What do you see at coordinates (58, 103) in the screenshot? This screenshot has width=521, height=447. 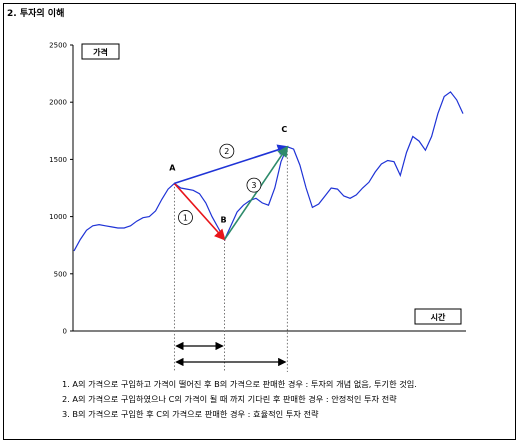 I see `y-tick-label: 2000` at bounding box center [58, 103].